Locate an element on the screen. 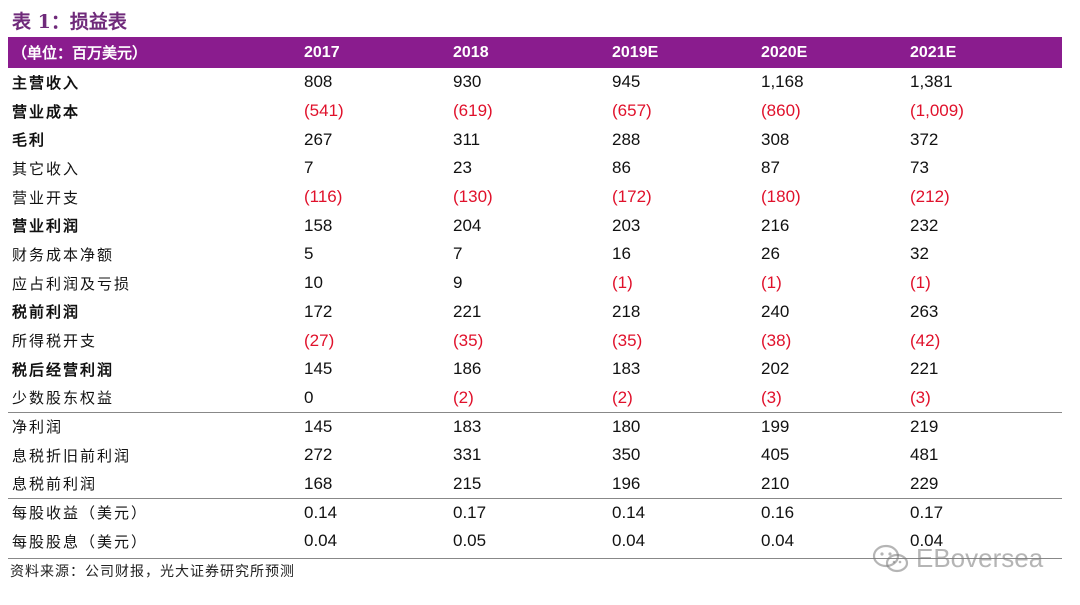 This screenshot has width=1080, height=605. row-label: 税前利润 is located at coordinates (46, 312).